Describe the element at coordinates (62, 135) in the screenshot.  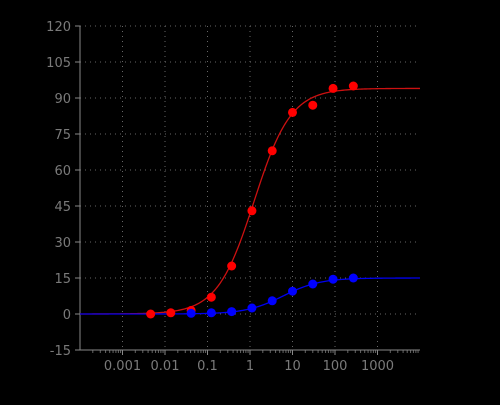
I see `y-tick-label: 75` at that location.